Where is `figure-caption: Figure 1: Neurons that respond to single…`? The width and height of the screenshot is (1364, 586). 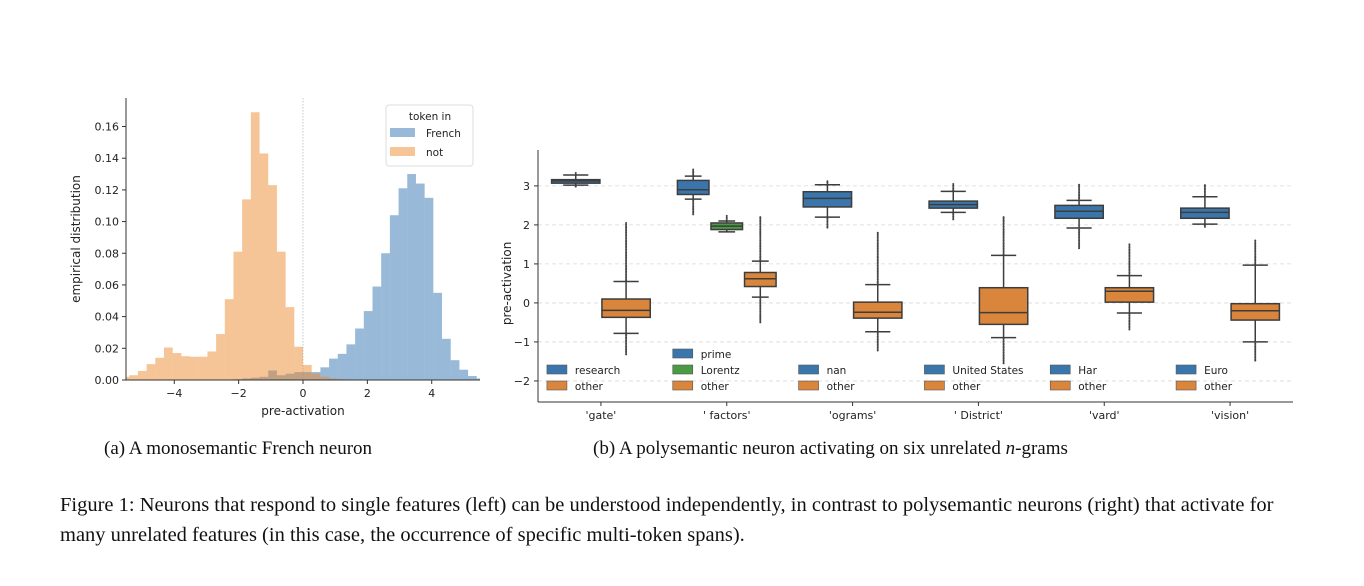
figure-caption: Figure 1: Neurons that respond to single… is located at coordinates (667, 520).